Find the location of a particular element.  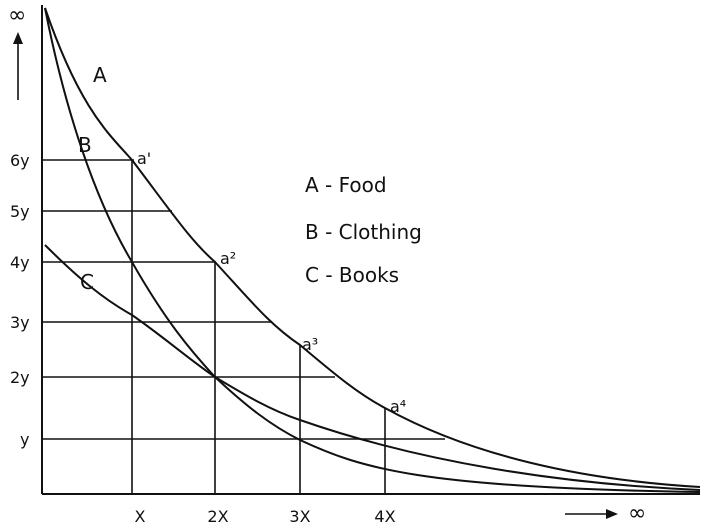

curve-label: A is located at coordinates (100, 75).